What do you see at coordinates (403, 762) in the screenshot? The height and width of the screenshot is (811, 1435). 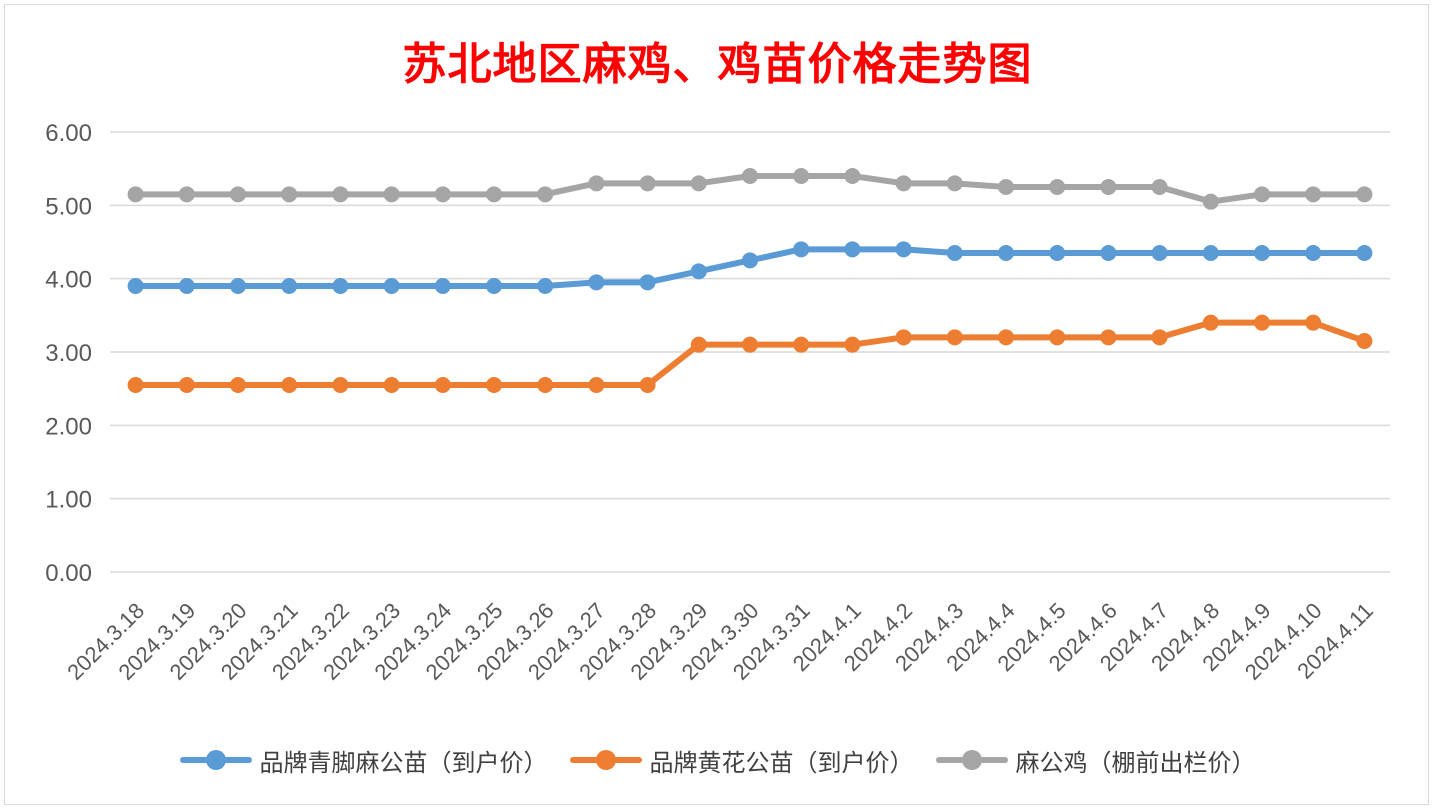 I see `legend-label: 品牌青脚麻公苗（到户价）` at bounding box center [403, 762].